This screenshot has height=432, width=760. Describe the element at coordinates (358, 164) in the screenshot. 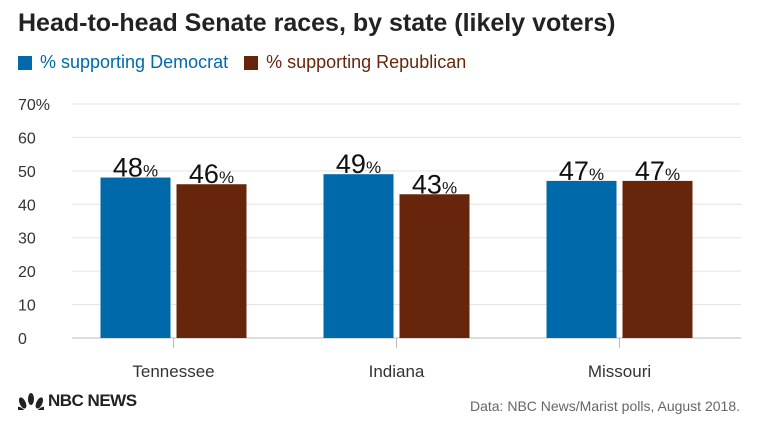

I see `data-label: 49%` at that location.